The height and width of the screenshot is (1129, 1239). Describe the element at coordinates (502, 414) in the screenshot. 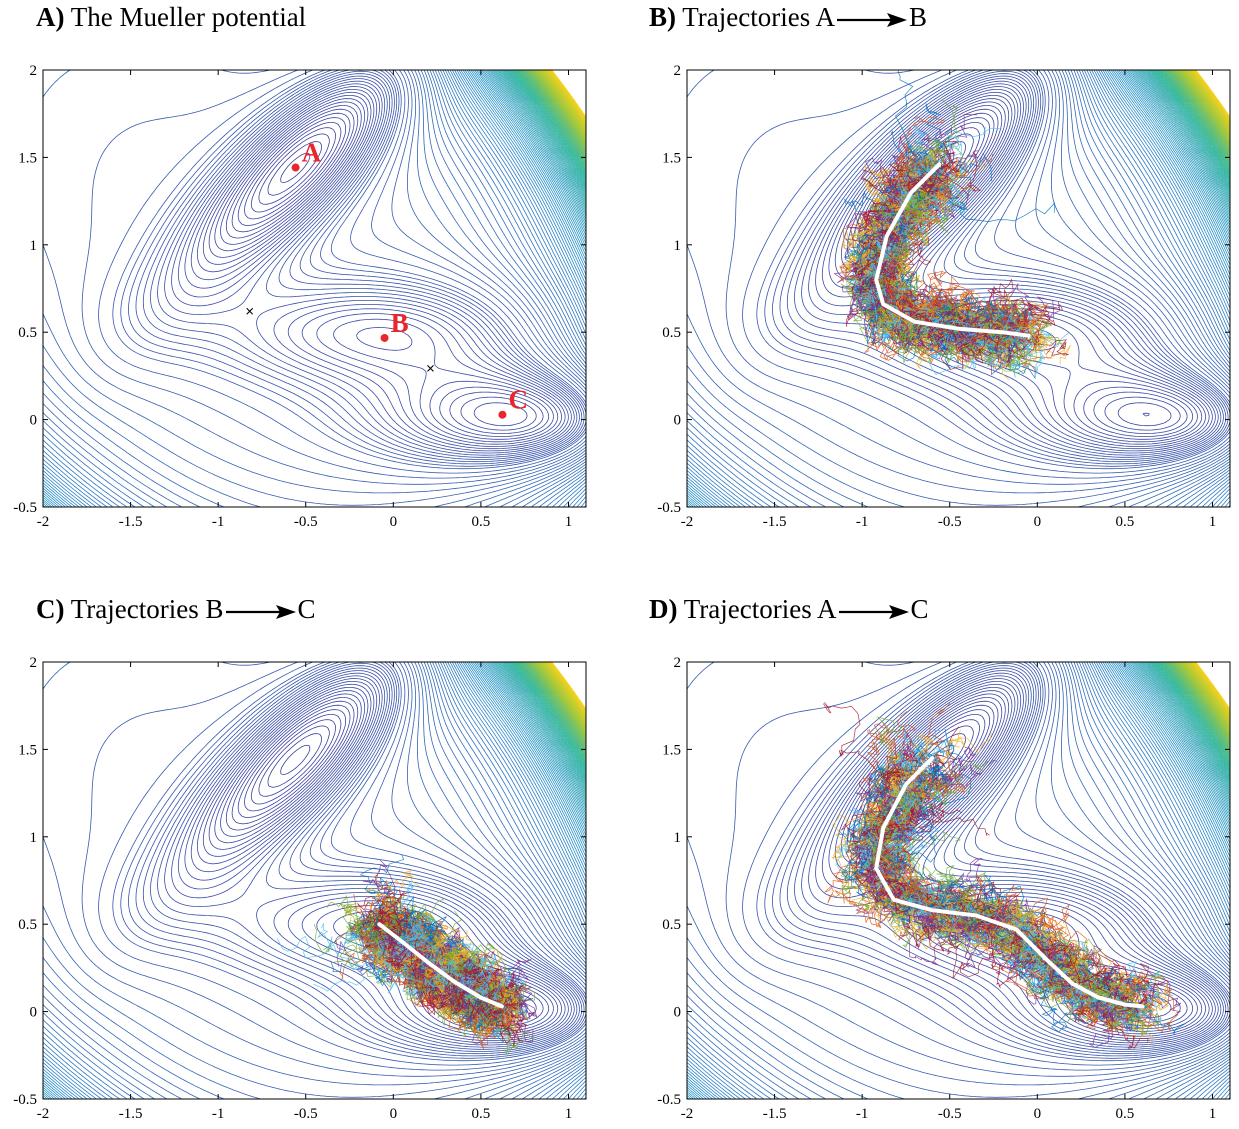

I see `minimum-point` at that location.